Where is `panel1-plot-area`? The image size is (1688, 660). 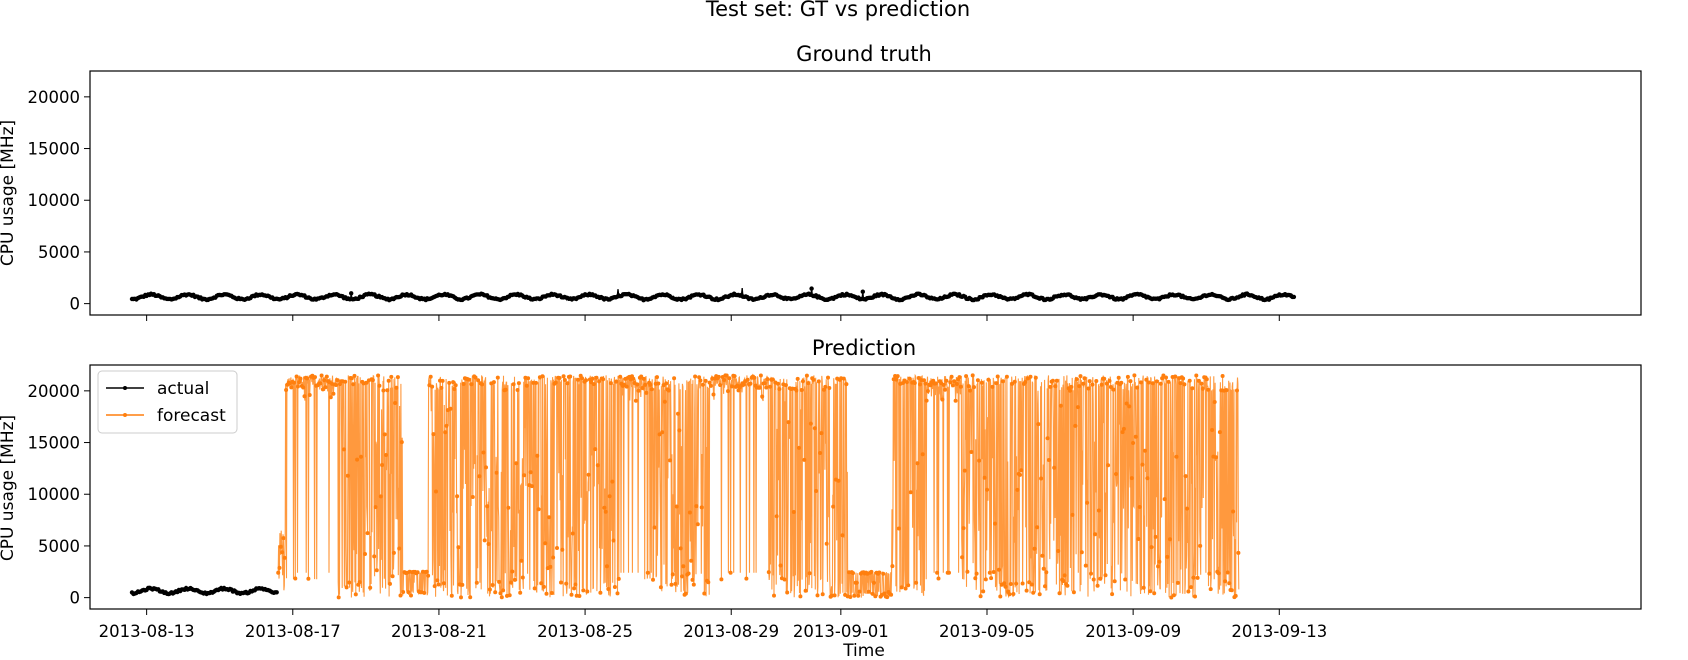 panel1-plot-area is located at coordinates (713, 294).